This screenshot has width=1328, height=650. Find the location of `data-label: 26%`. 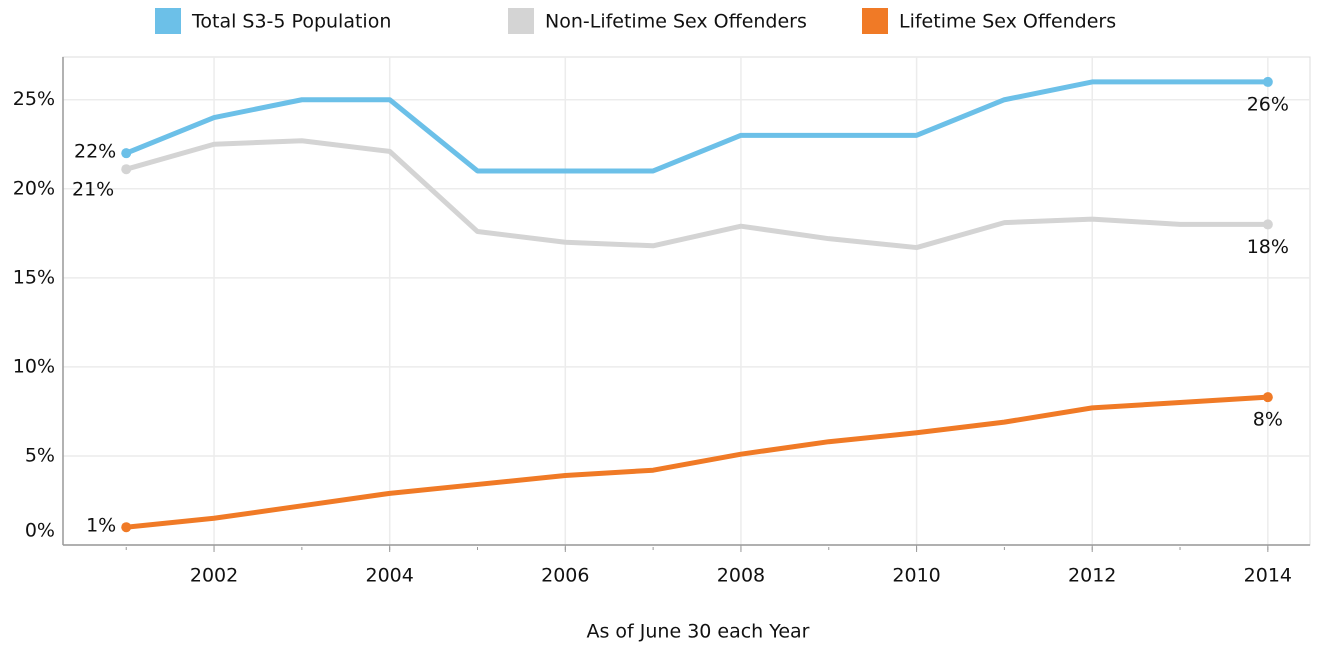

data-label: 26% is located at coordinates (1268, 104).